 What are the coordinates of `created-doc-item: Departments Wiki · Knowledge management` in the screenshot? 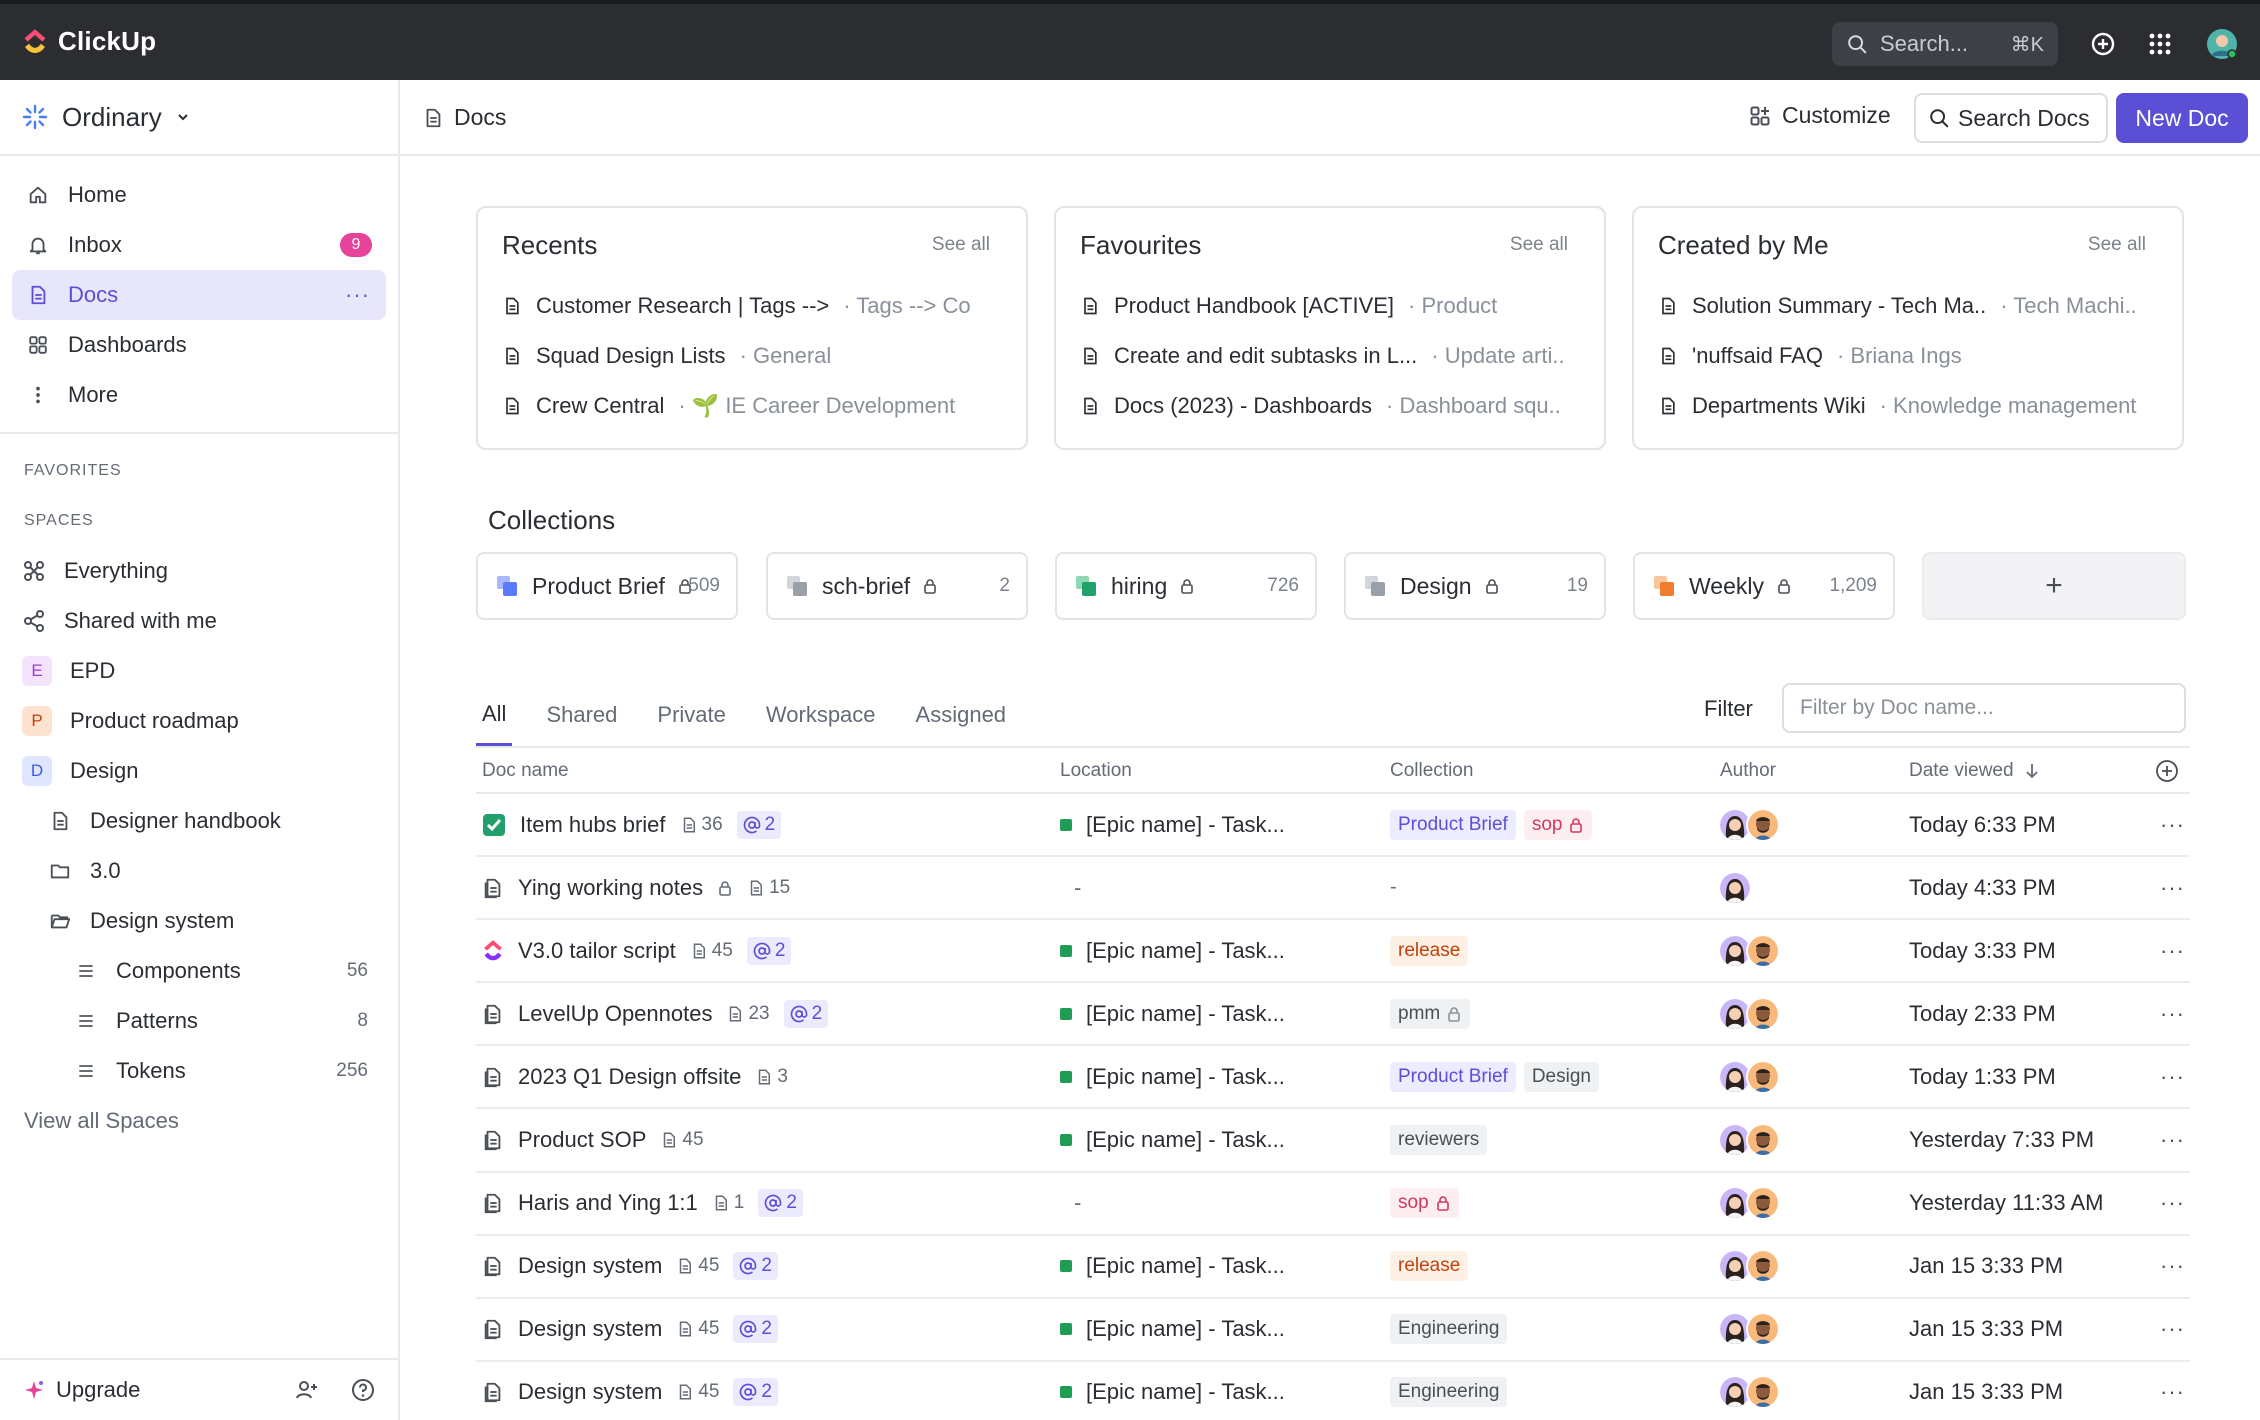 It's located at (1908, 406).